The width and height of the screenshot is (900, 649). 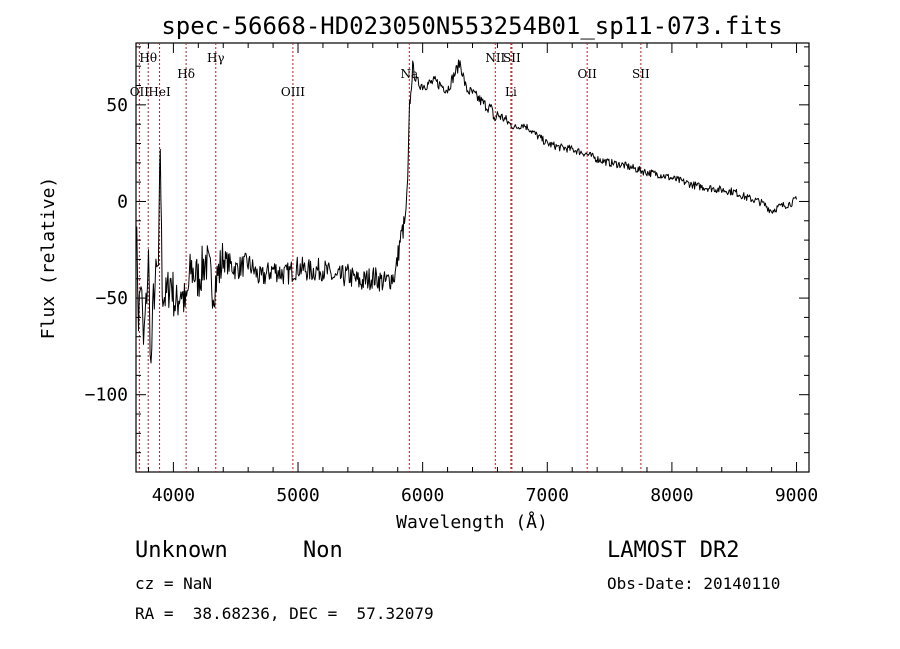 I want to click on obs-date: Obs-Date: 20140110, so click(x=694, y=583).